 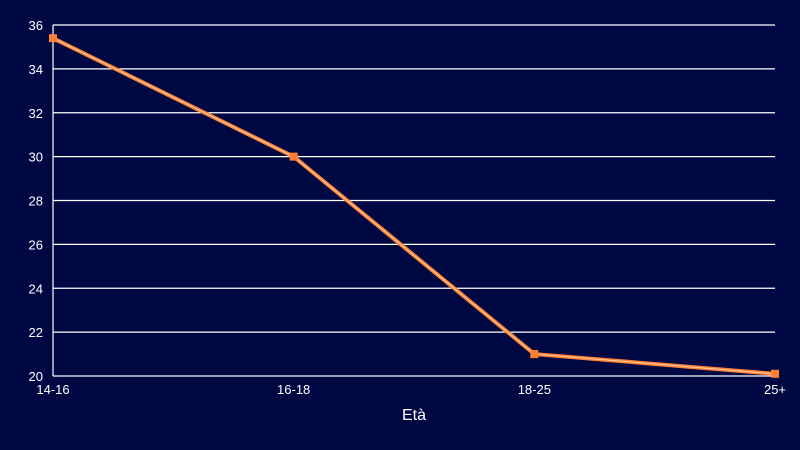 I want to click on y-tick-label-20: 20, so click(x=36, y=376).